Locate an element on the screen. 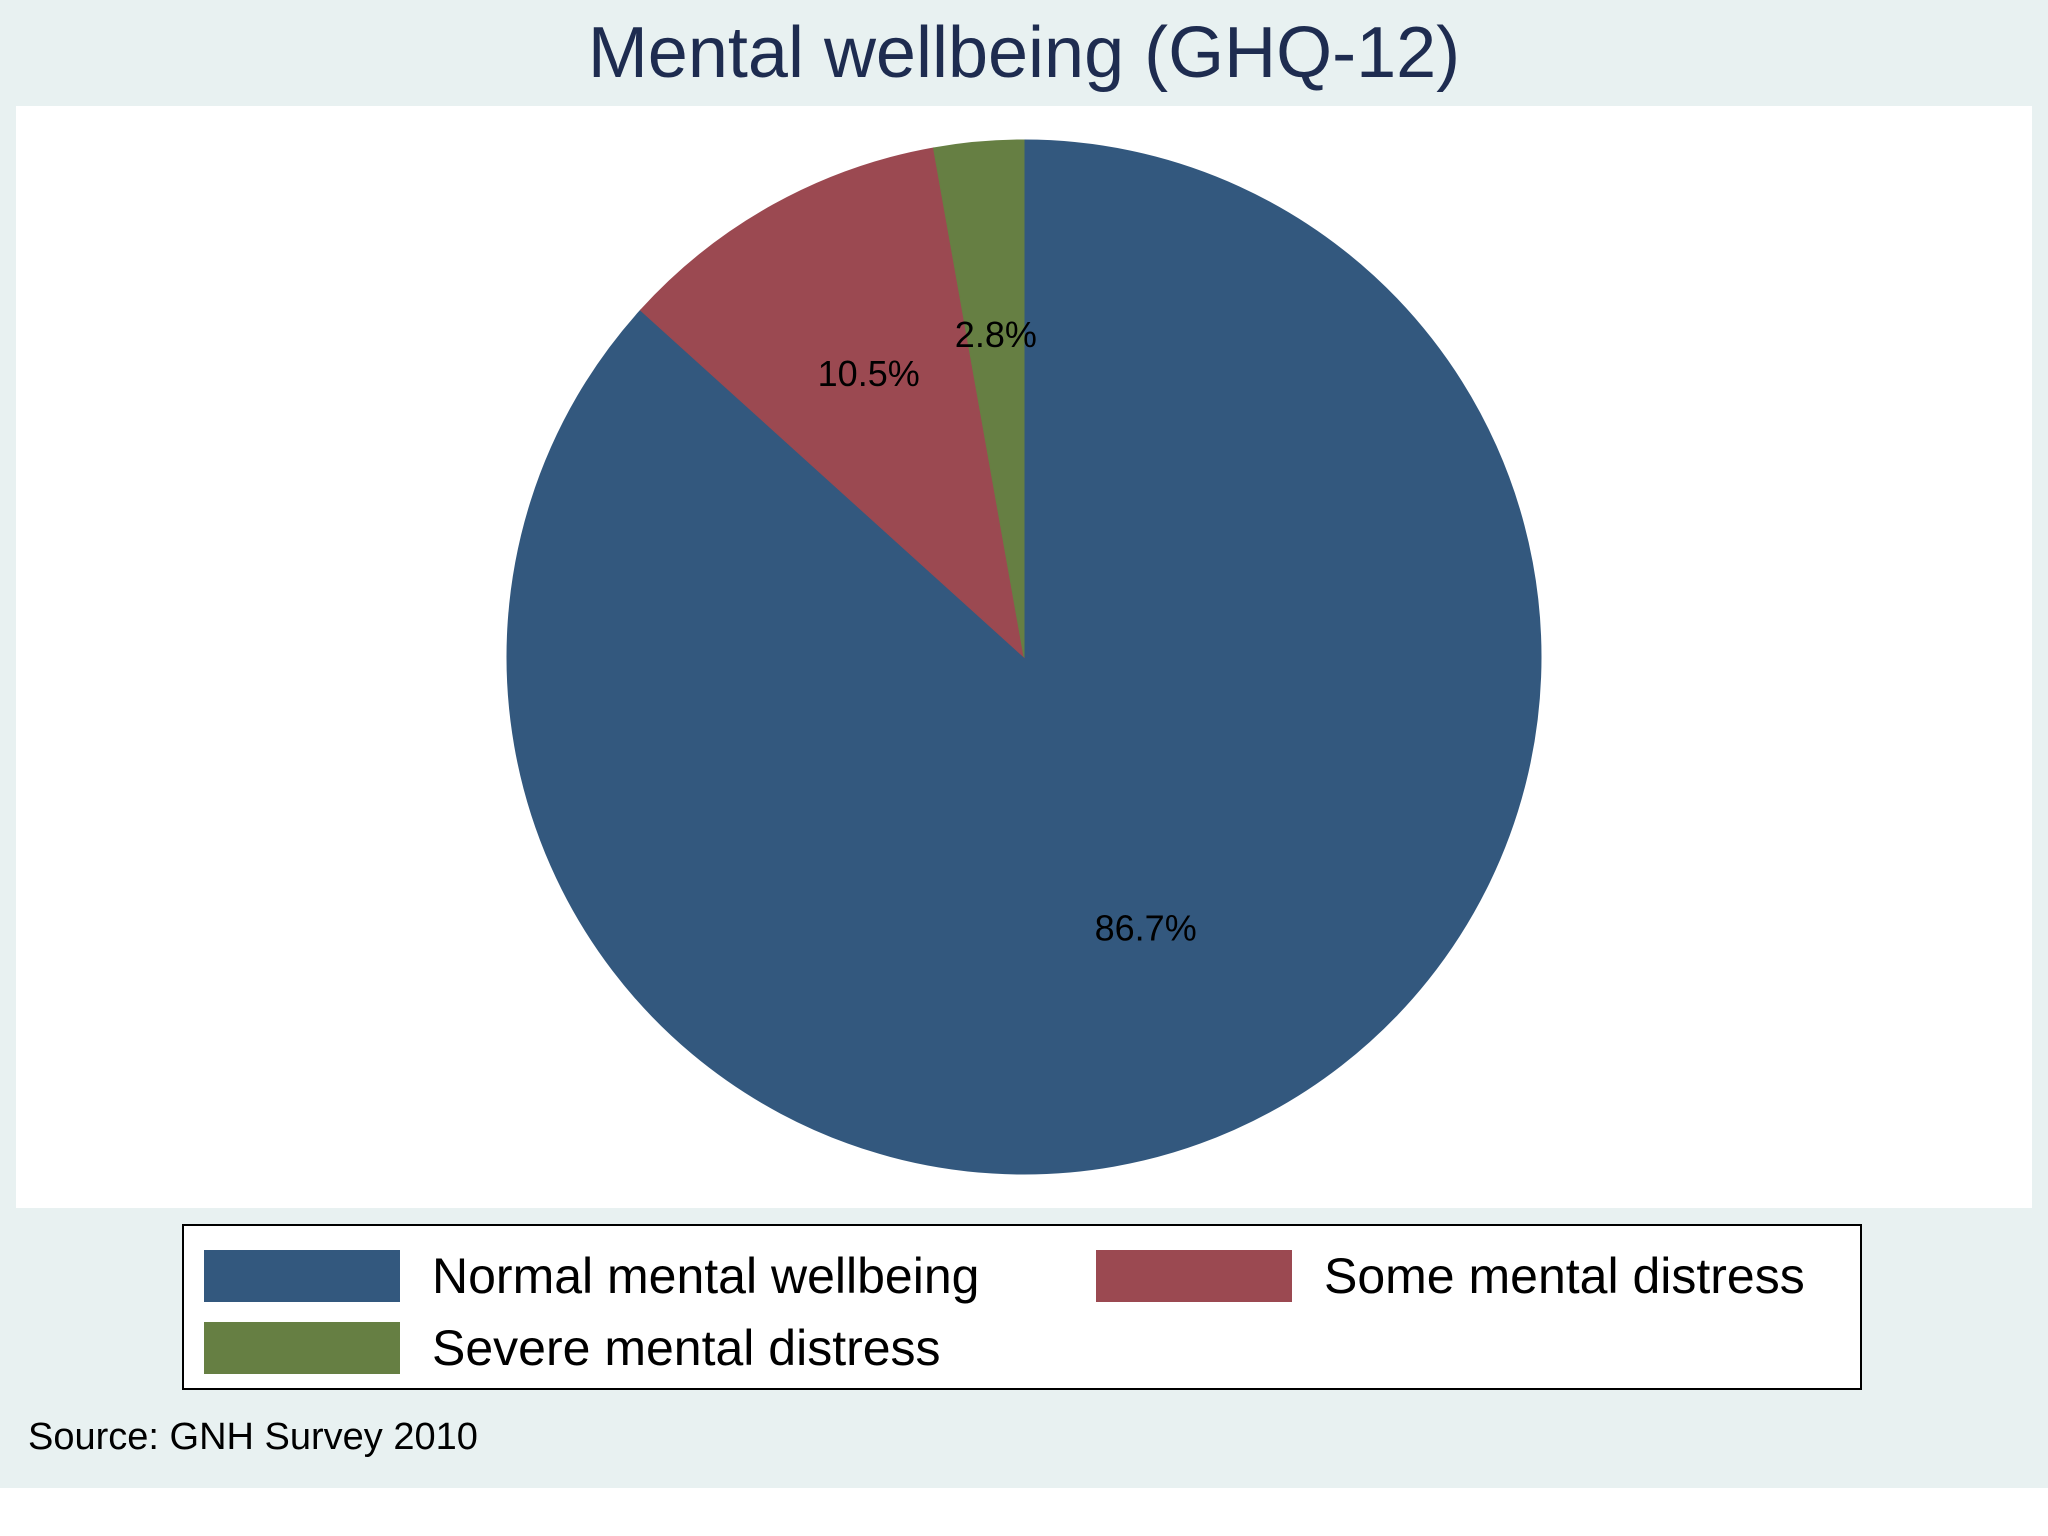 The height and width of the screenshot is (1536, 2048). chart-title: Mental wellbeing (GHQ-12) is located at coordinates (1024, 53).